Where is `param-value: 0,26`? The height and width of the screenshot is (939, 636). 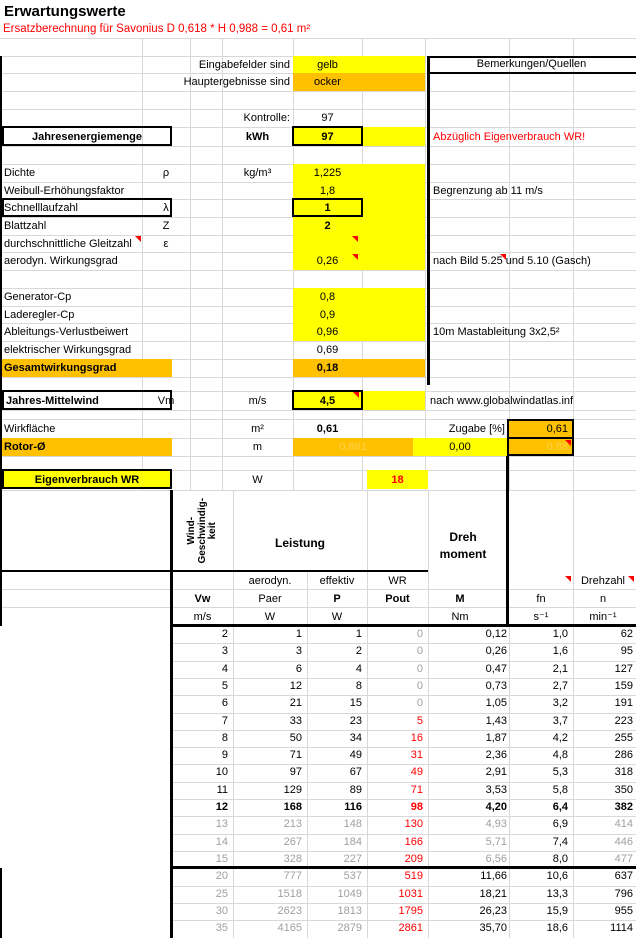 param-value: 0,26 is located at coordinates (327, 261).